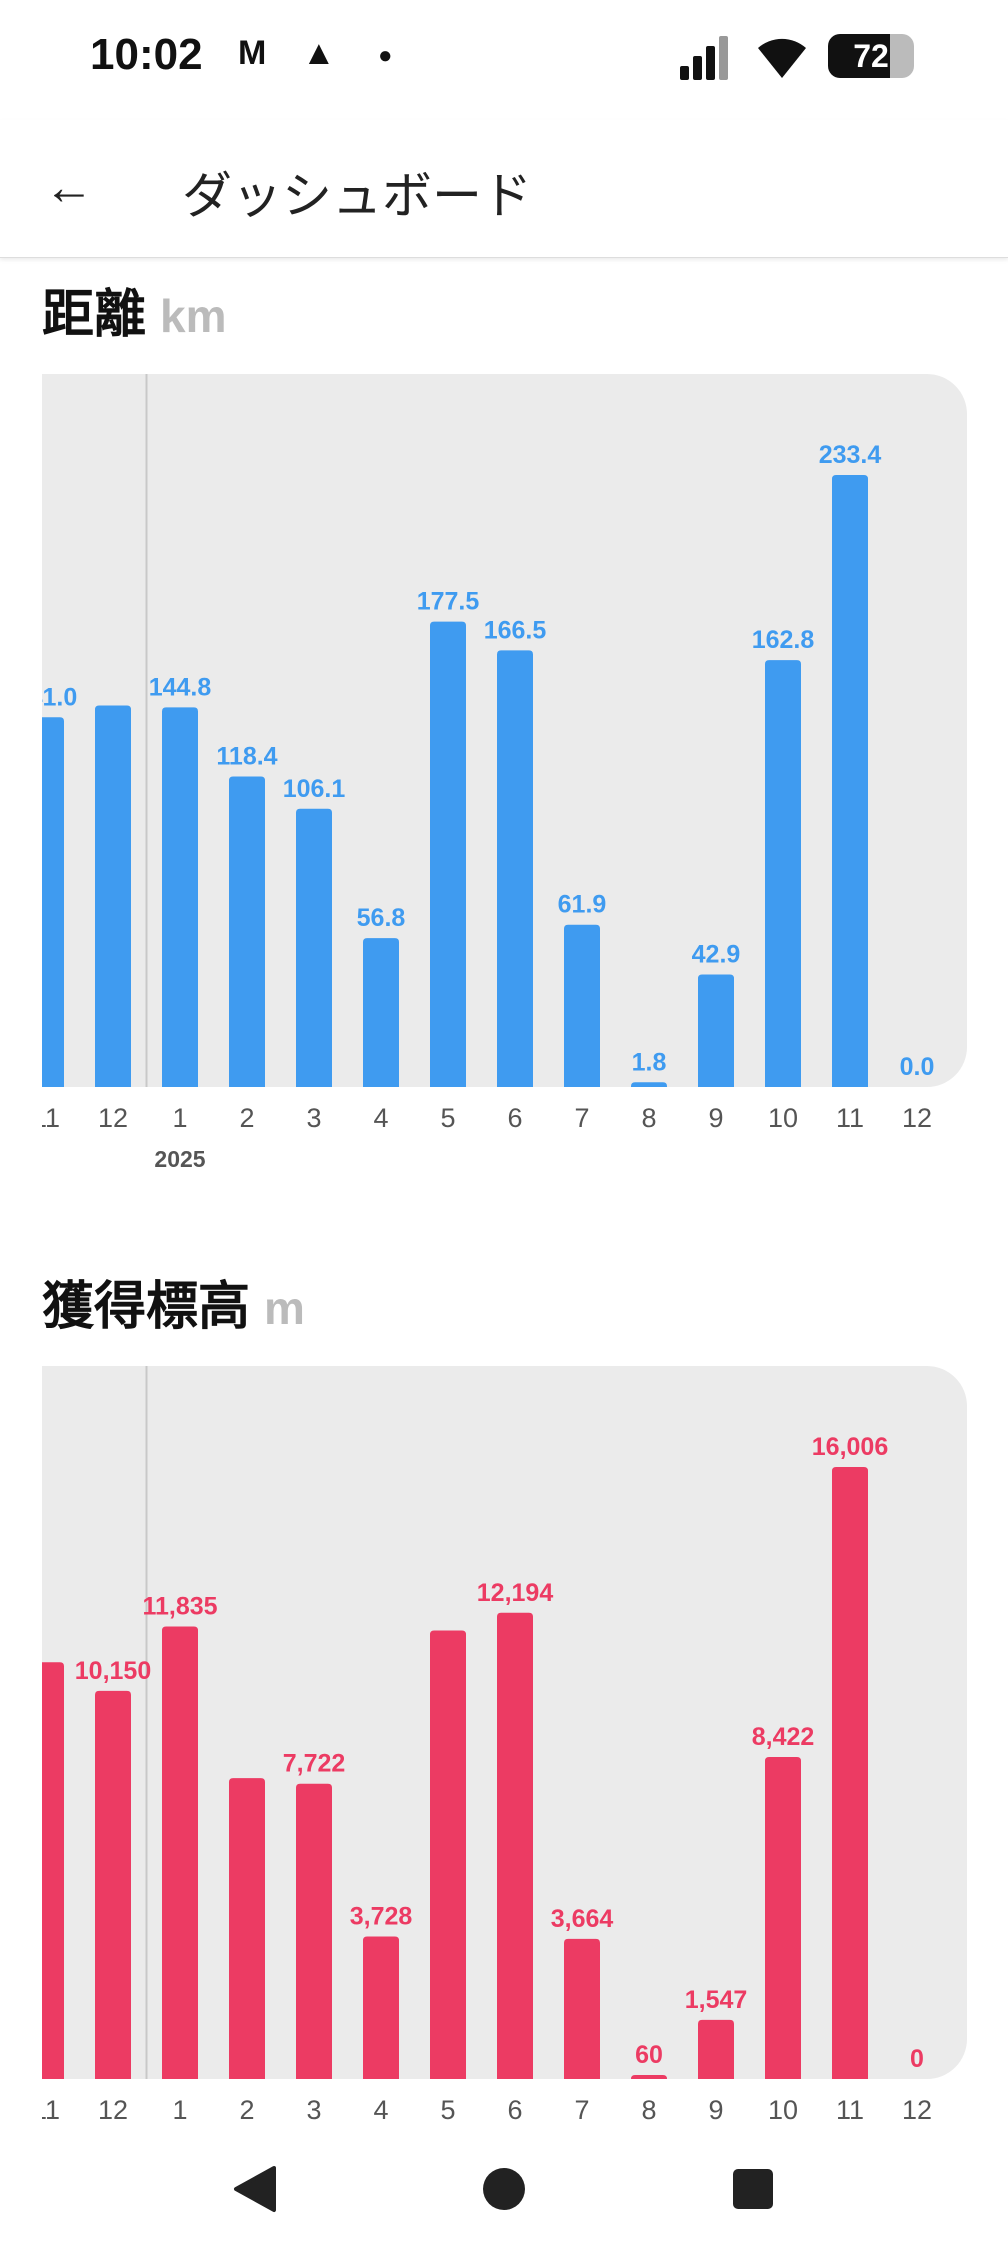 This screenshot has width=1008, height=2244. I want to click on back-triangle-icon, so click(255, 2189).